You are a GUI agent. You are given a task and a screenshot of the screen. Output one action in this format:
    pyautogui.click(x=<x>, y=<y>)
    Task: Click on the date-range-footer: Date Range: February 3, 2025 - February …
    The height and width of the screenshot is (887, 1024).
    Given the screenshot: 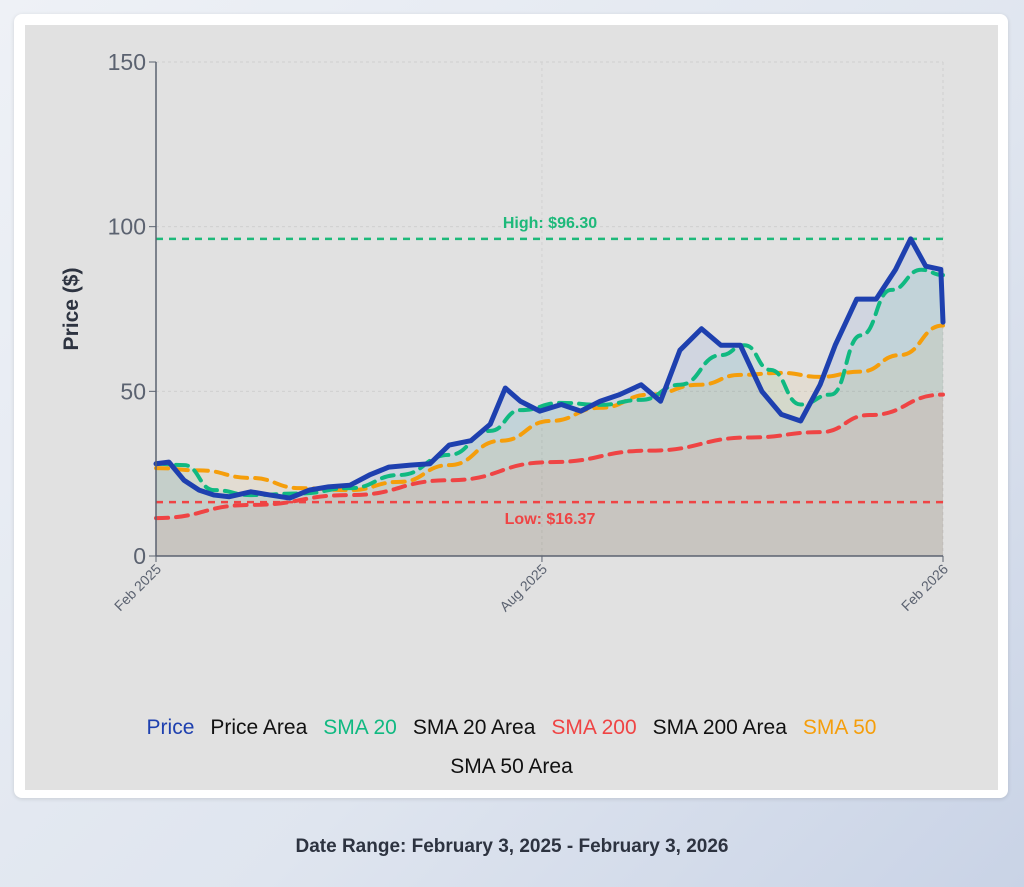 What is the action you would take?
    pyautogui.click(x=512, y=846)
    